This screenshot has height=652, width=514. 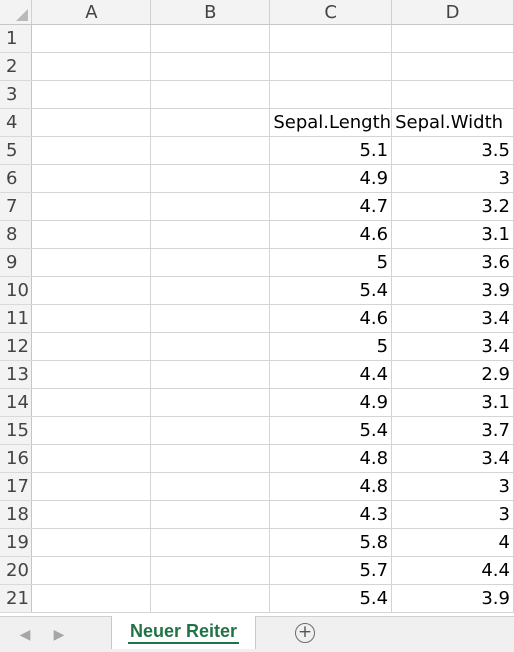 What do you see at coordinates (452, 402) in the screenshot?
I see `cell-d14: 3.1` at bounding box center [452, 402].